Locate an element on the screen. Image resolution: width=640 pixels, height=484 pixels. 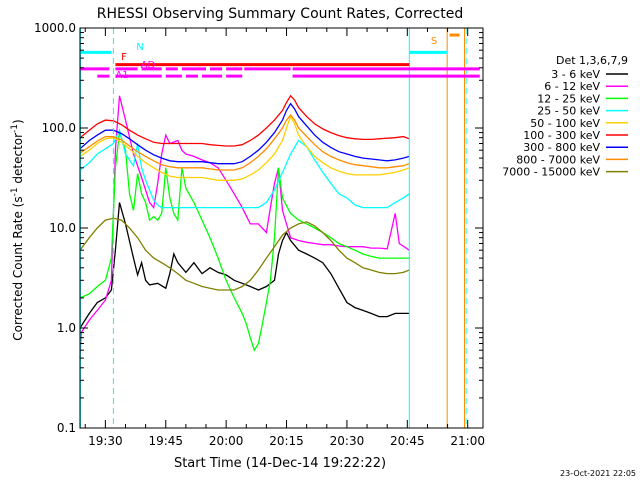
legend-title: Det 1,3,6,7,9 is located at coordinates (592, 60).